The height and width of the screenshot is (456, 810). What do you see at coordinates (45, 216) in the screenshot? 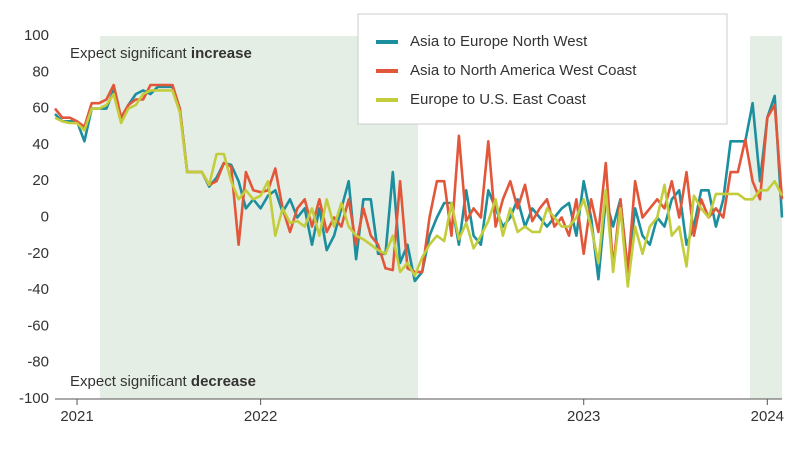
I see `y-tick-label: 0` at bounding box center [45, 216].